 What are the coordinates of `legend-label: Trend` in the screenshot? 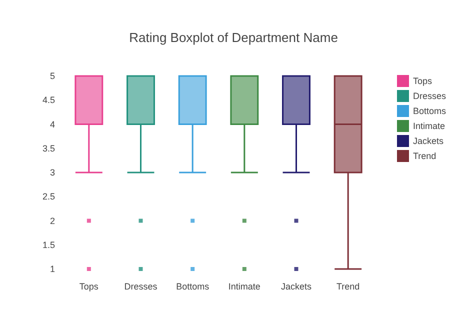 It's located at (424, 156).